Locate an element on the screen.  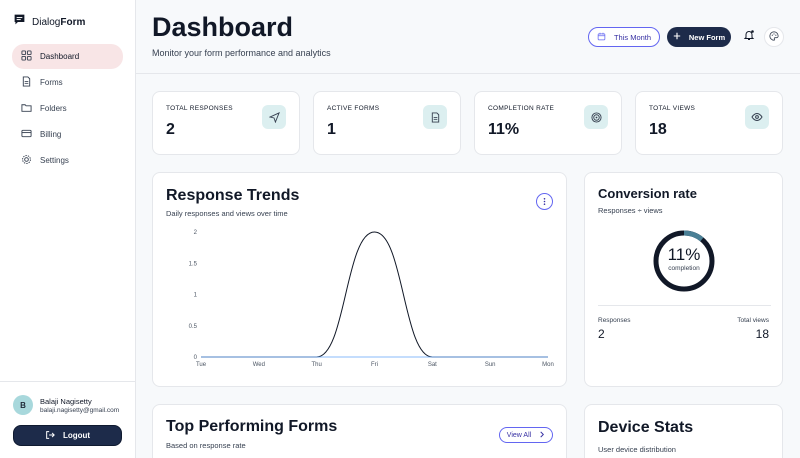
x-tick-label: Mon is located at coordinates (548, 365).